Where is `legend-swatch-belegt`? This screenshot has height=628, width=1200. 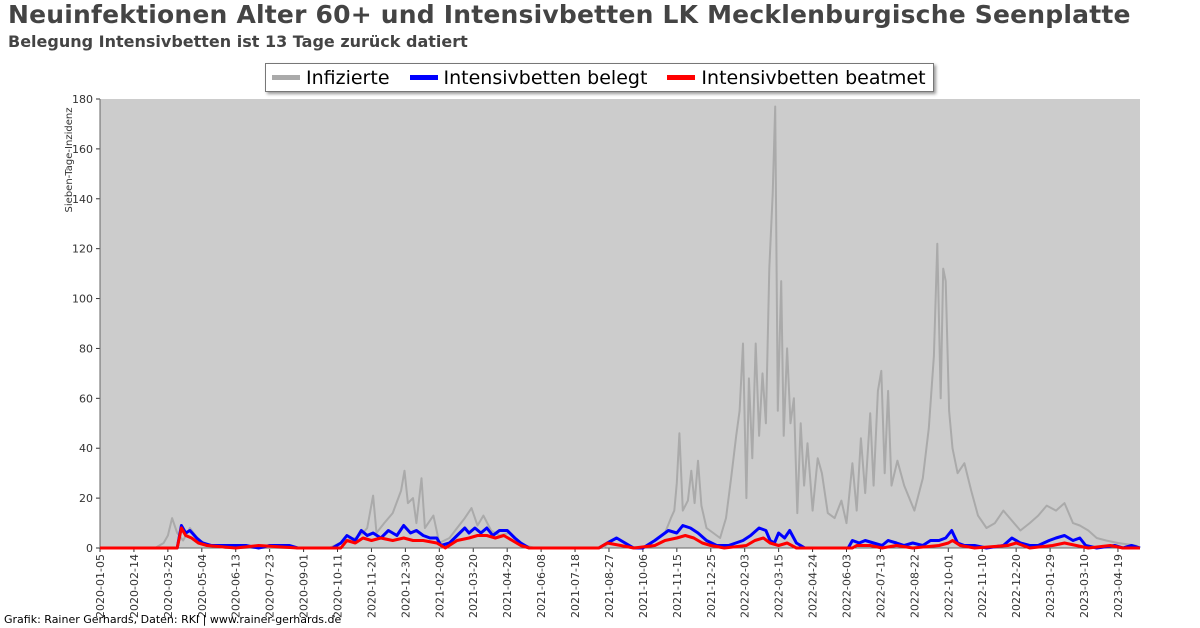
legend-swatch-belegt is located at coordinates (423, 77).